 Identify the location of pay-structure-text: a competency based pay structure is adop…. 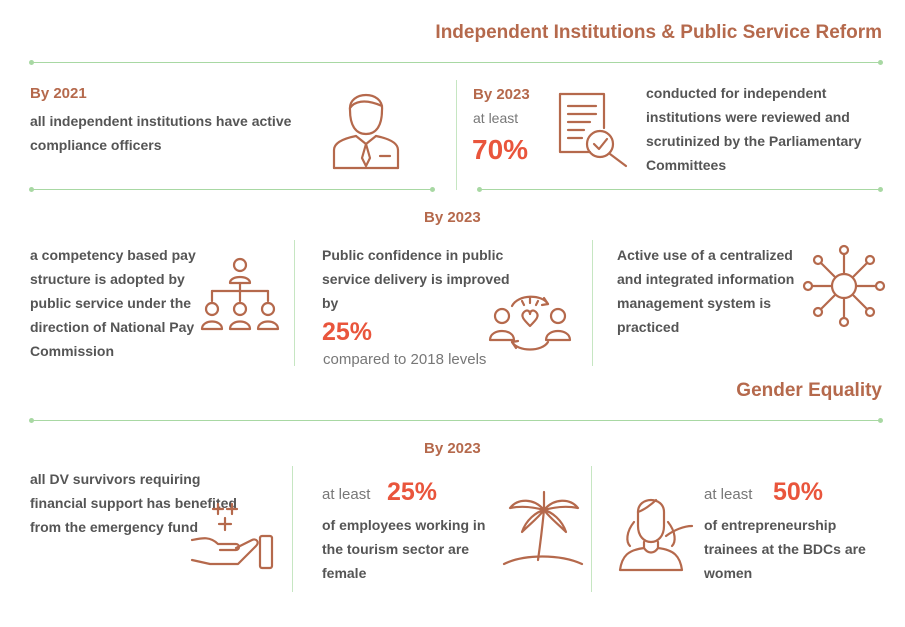
(113, 303).